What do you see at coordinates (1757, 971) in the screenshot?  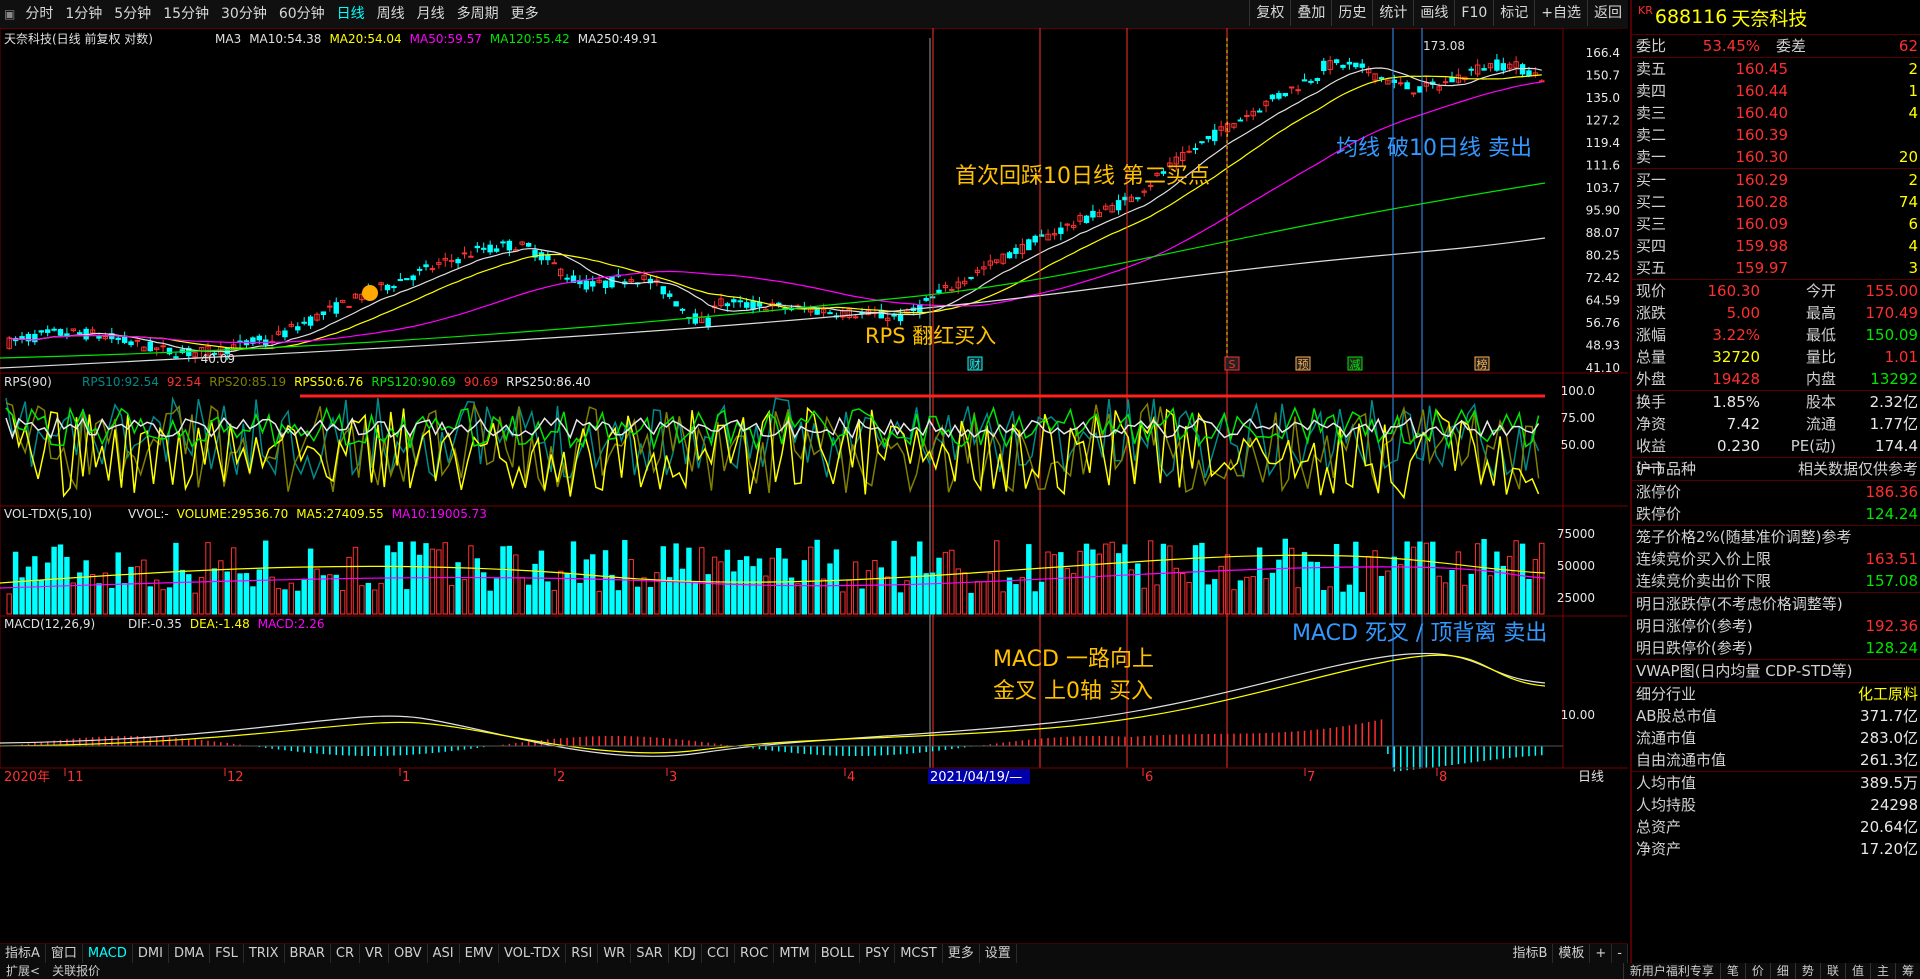 I see `status-right-2: 价` at bounding box center [1757, 971].